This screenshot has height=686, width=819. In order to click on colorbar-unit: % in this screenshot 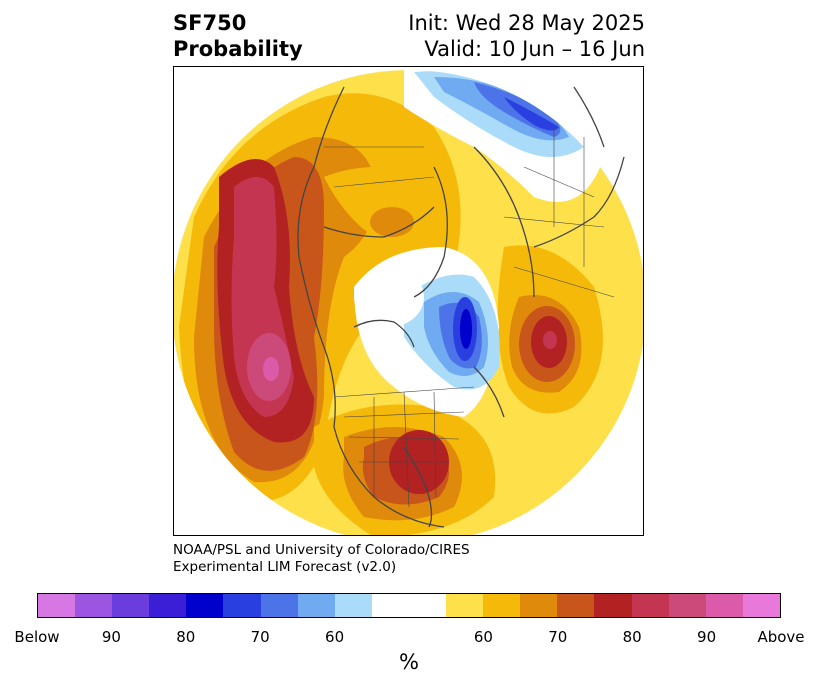, I will do `click(409, 662)`.